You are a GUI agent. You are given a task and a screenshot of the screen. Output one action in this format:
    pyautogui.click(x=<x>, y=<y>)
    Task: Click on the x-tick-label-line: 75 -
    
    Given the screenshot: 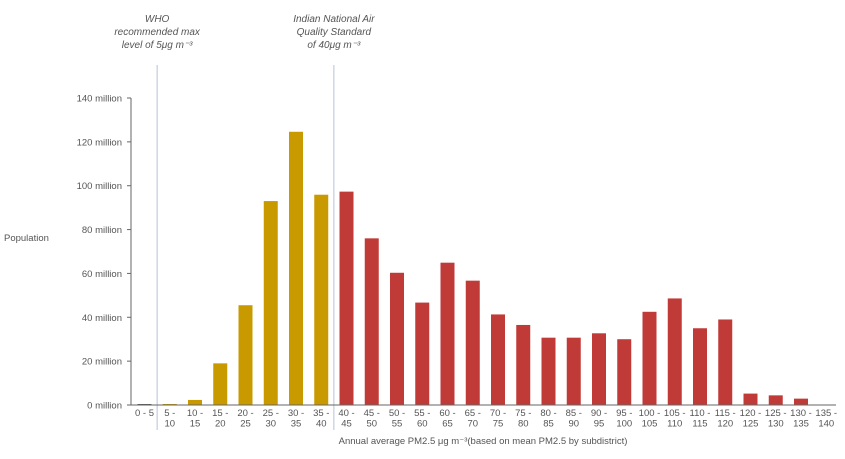 What is the action you would take?
    pyautogui.click(x=523, y=413)
    